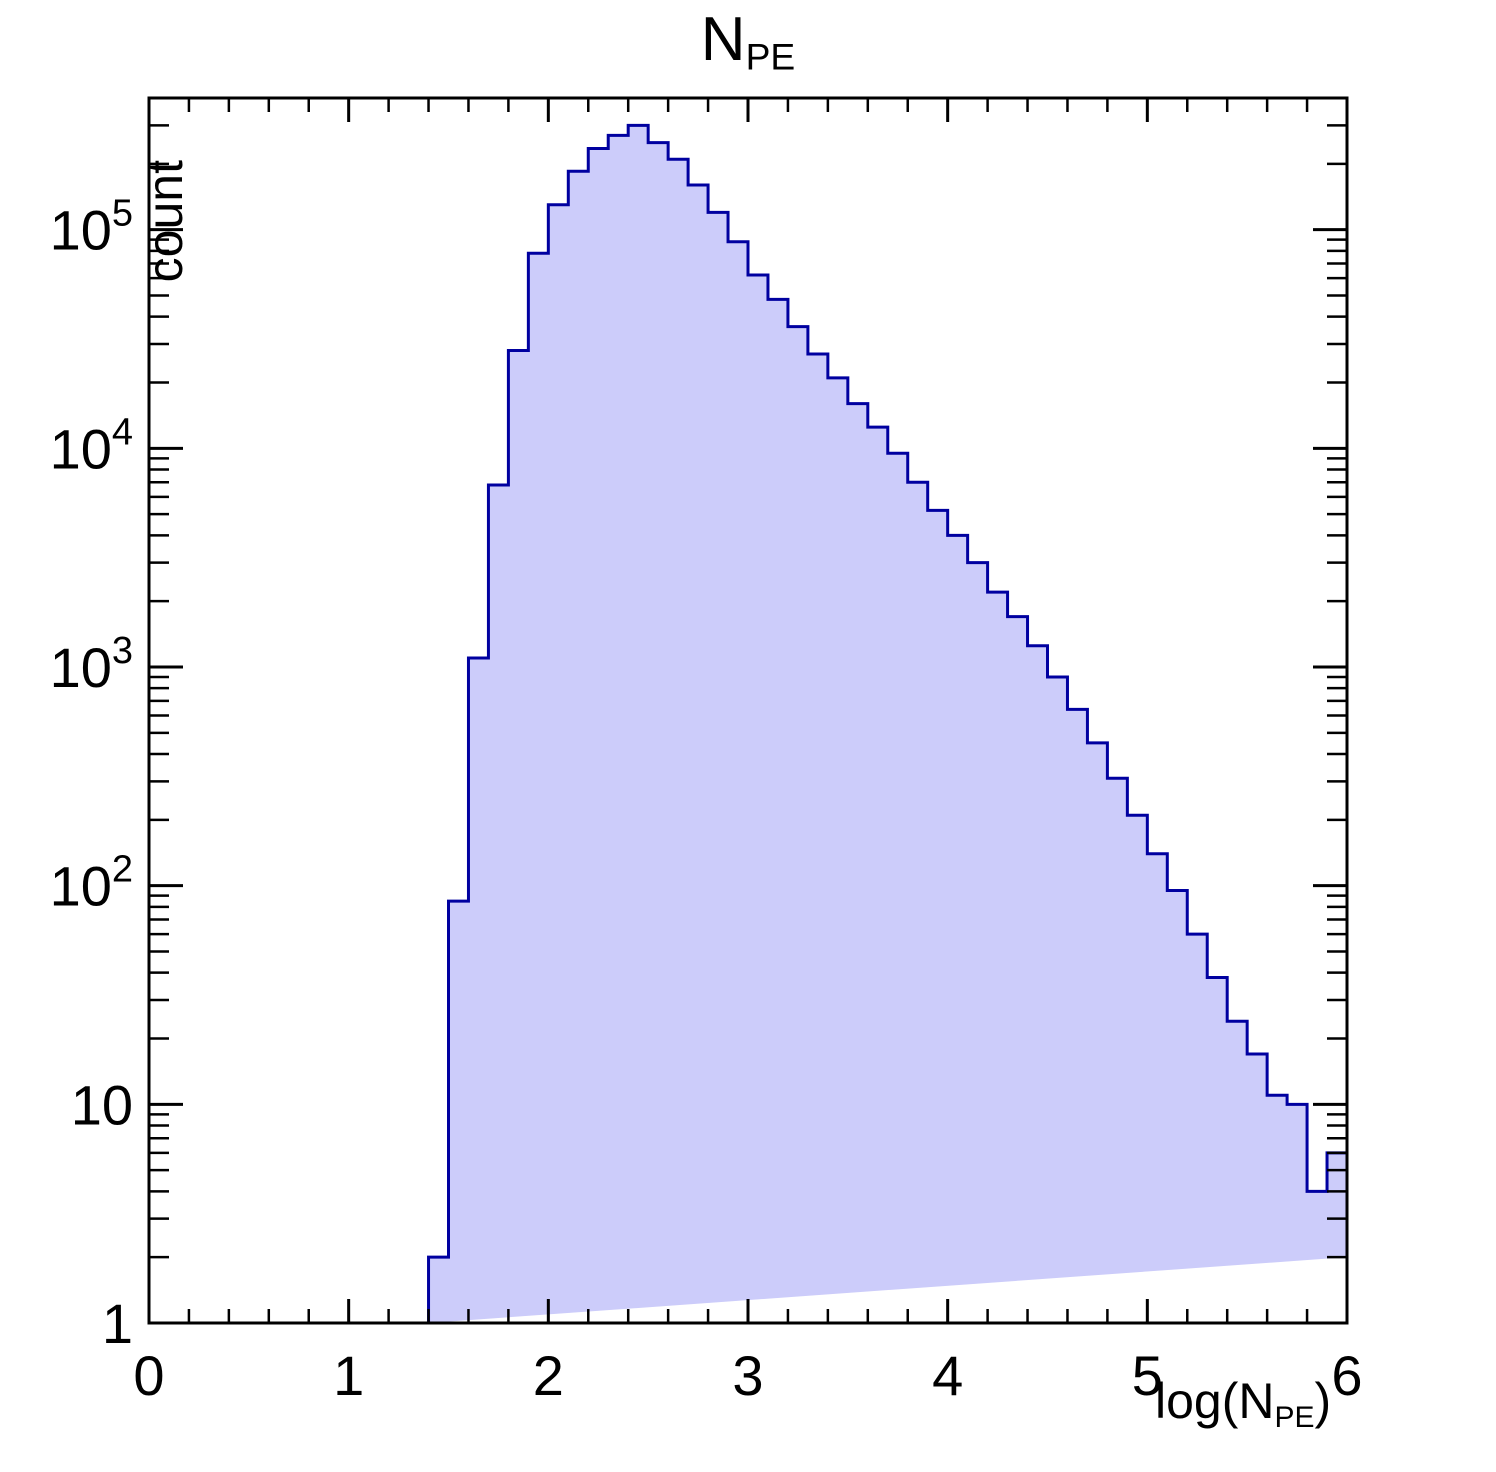 This screenshot has height=1472, width=1496. Describe the element at coordinates (1215, 1401) in the screenshot. I see `x-title-main: log(N` at that location.